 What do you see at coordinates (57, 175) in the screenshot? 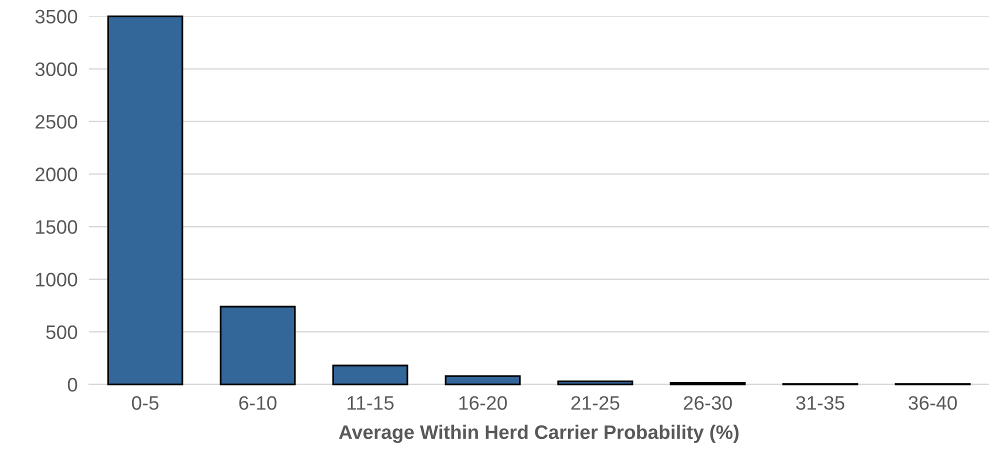
I see `y-tick-label: 2000` at bounding box center [57, 175].